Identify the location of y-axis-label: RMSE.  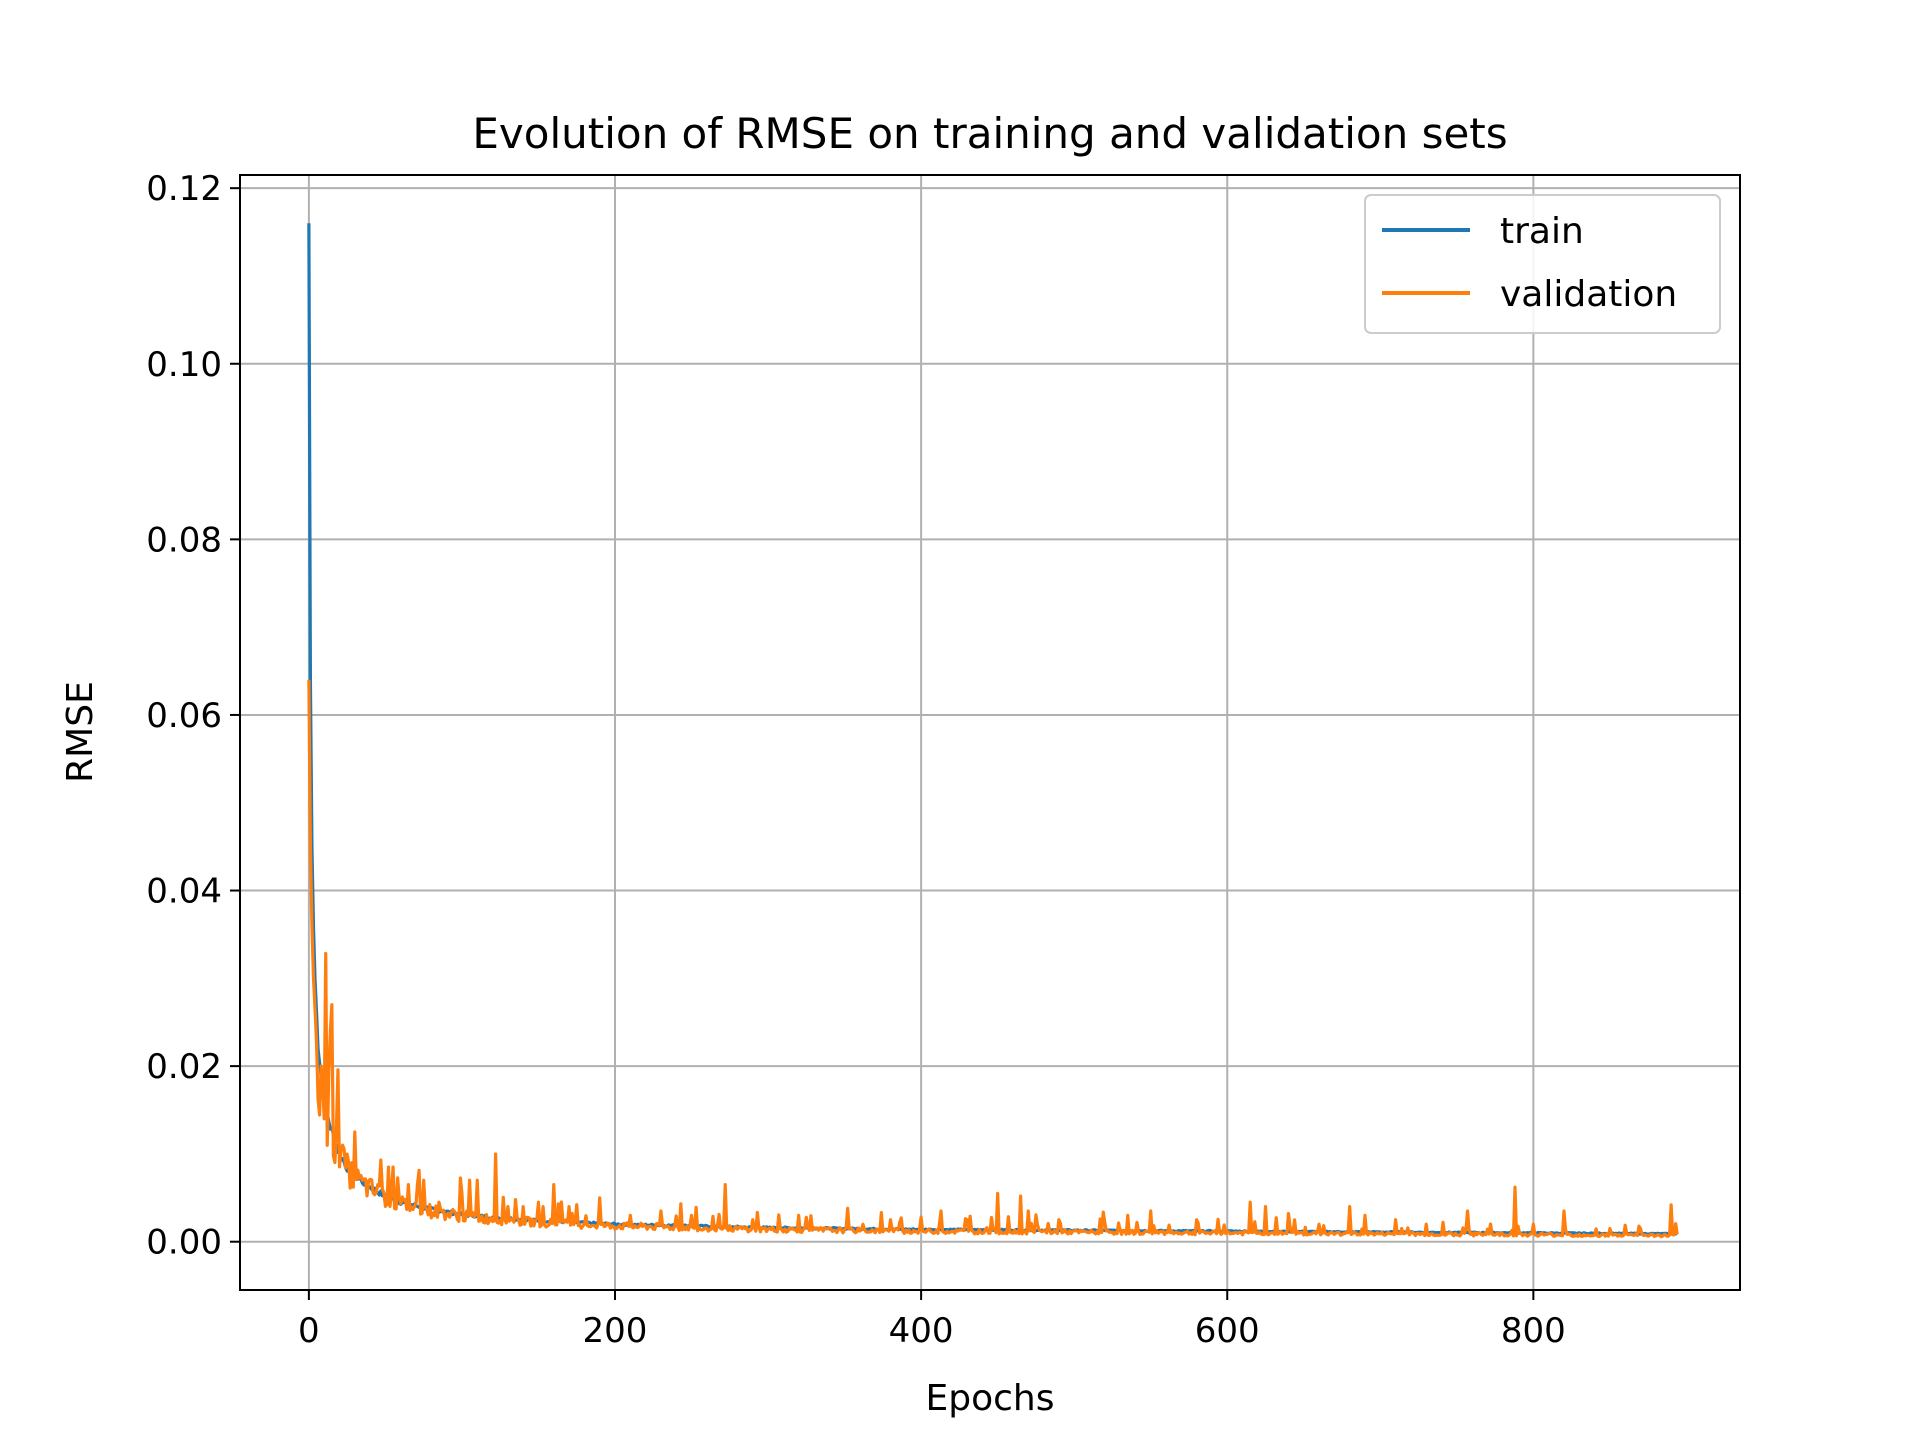
(80, 732).